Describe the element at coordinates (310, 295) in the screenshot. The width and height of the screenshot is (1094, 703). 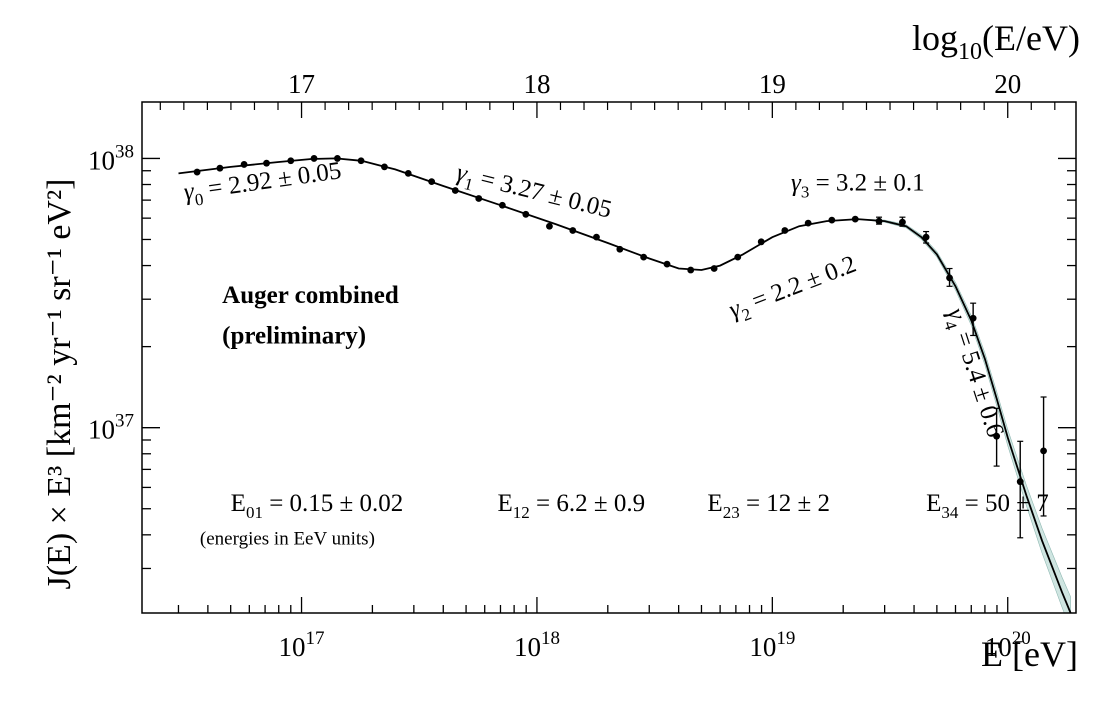
I see `label-annotation-5: Auger combined` at that location.